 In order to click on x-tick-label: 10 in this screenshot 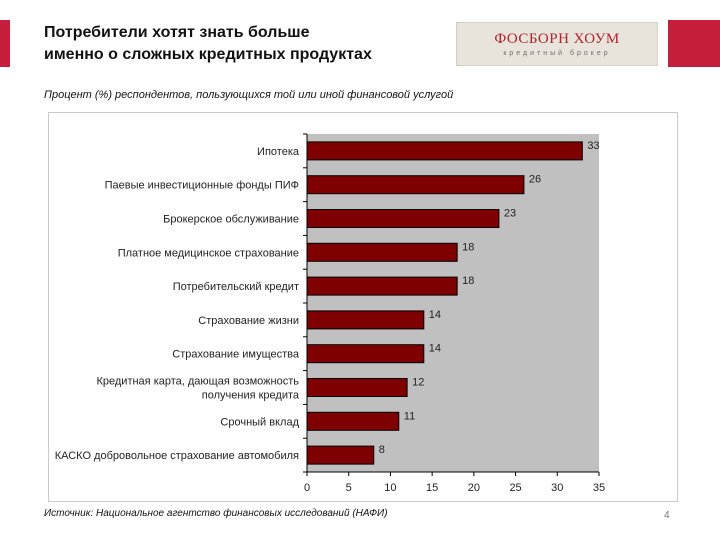, I will do `click(390, 488)`.